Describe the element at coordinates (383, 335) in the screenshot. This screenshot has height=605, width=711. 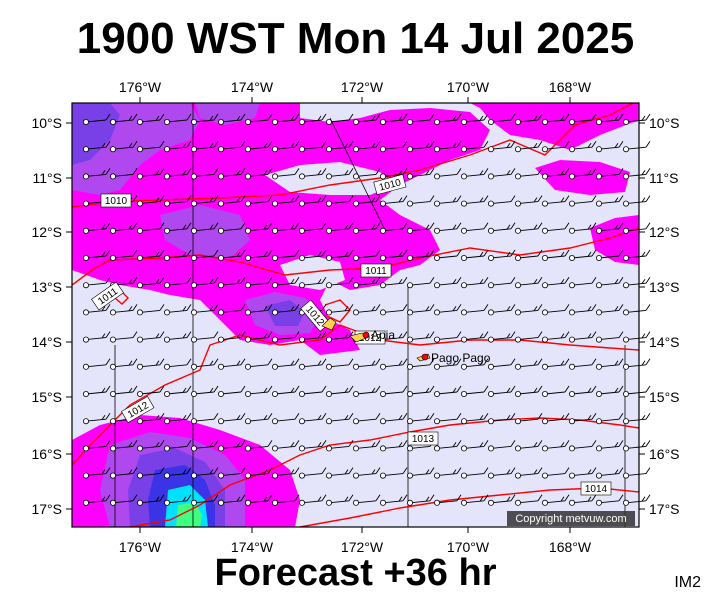
I see `apia-label: Apia` at that location.